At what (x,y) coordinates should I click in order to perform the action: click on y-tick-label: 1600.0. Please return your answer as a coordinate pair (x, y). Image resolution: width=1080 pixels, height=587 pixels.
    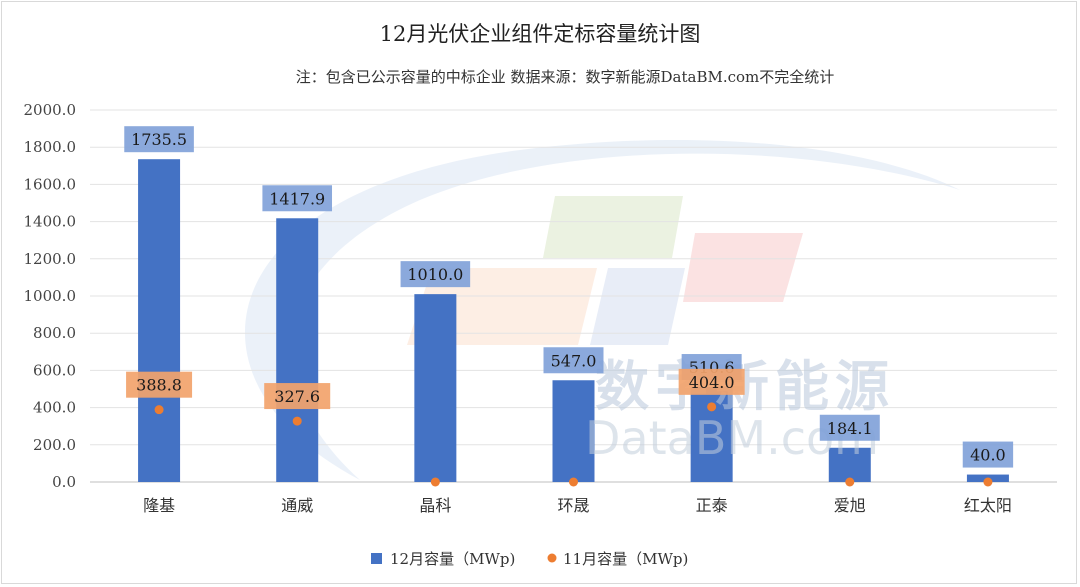
    Looking at the image, I should click on (50, 184).